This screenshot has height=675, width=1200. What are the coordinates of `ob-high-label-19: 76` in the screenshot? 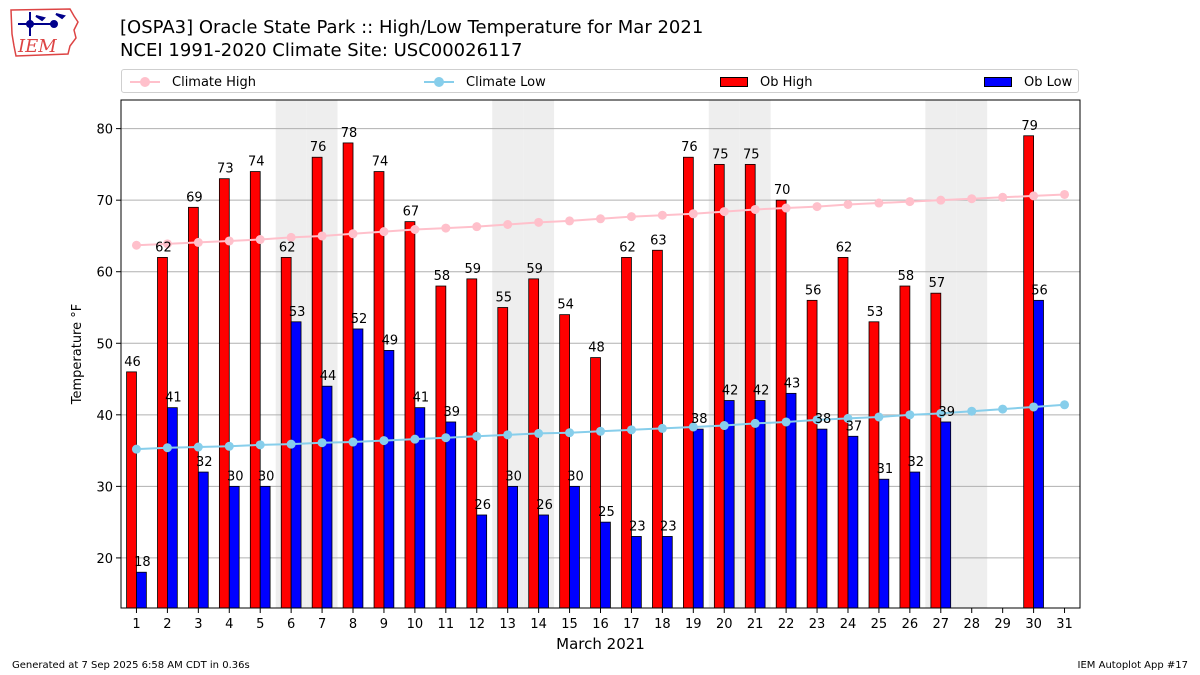 It's located at (689, 147).